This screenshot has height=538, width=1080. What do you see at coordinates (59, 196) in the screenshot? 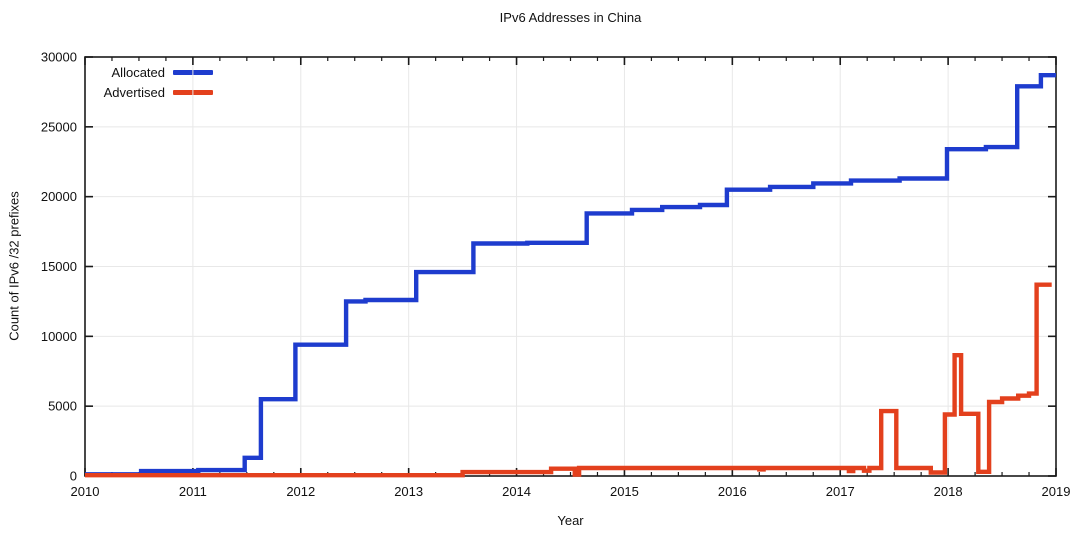
I see `y-tick-label: 20000` at bounding box center [59, 196].